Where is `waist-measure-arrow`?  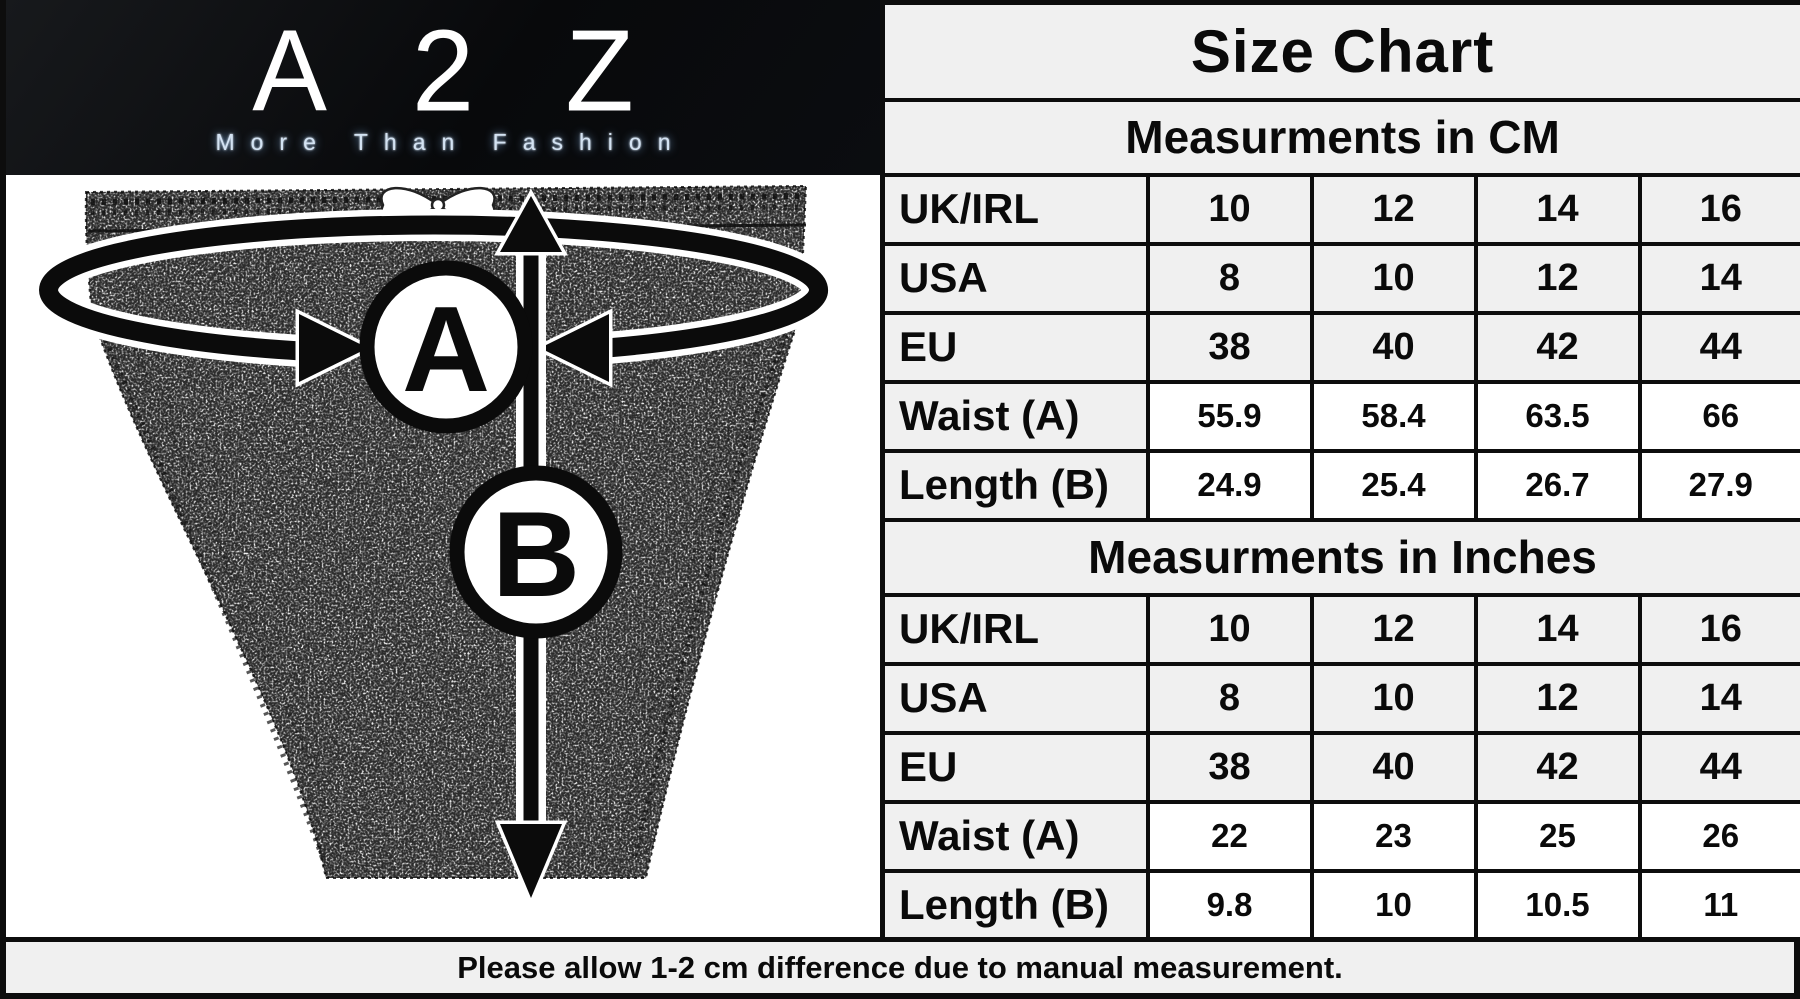 waist-measure-arrow is located at coordinates (433, 298).